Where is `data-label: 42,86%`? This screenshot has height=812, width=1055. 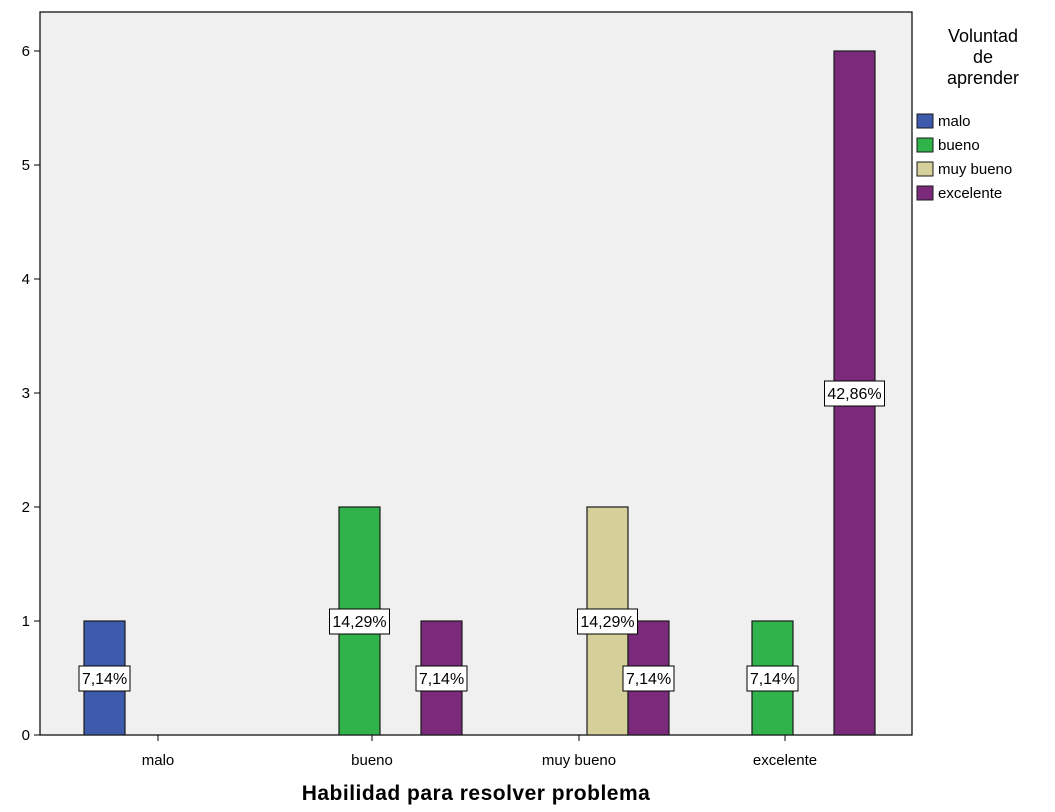
data-label: 42,86% is located at coordinates (854, 393).